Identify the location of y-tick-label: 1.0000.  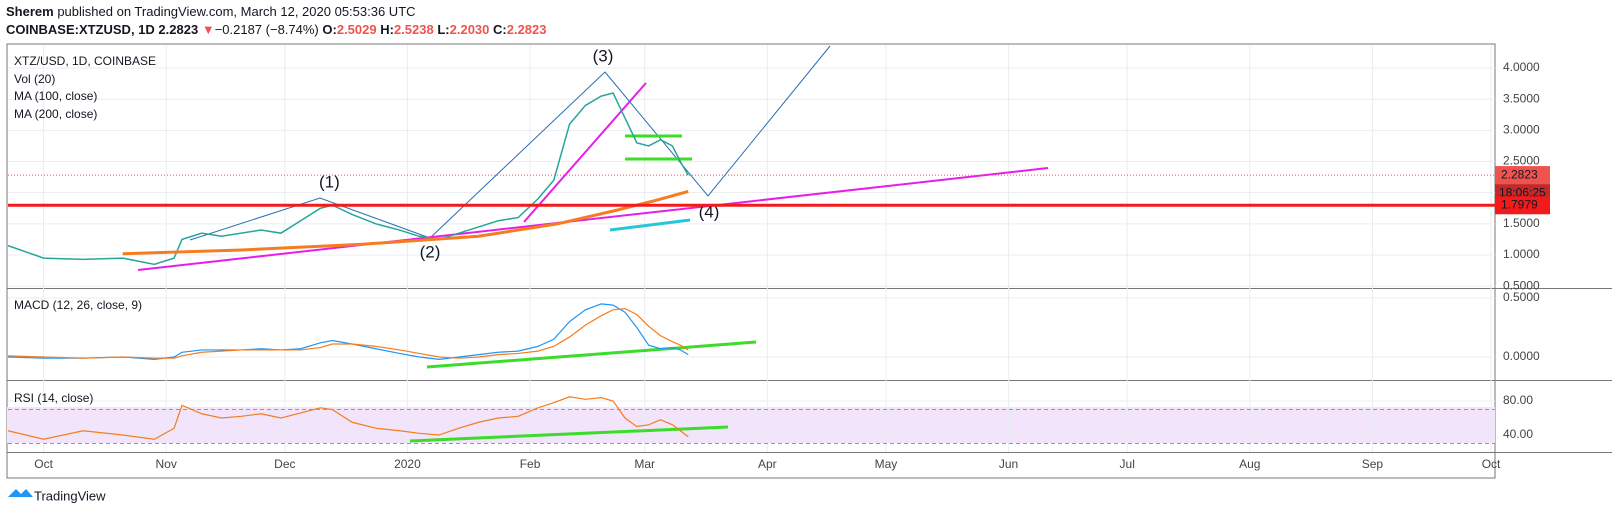
(1521, 254).